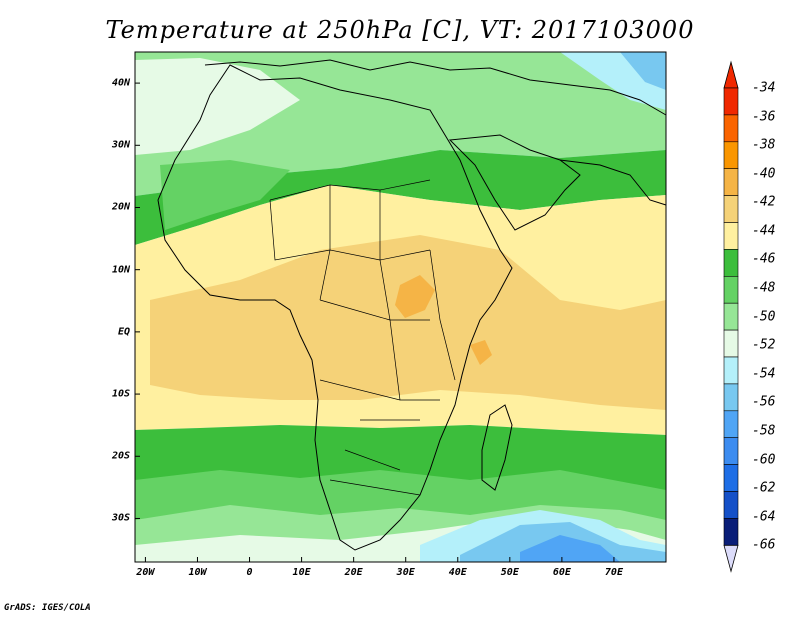 This screenshot has width=800, height=618. I want to click on legend-label: -52, so click(764, 345).